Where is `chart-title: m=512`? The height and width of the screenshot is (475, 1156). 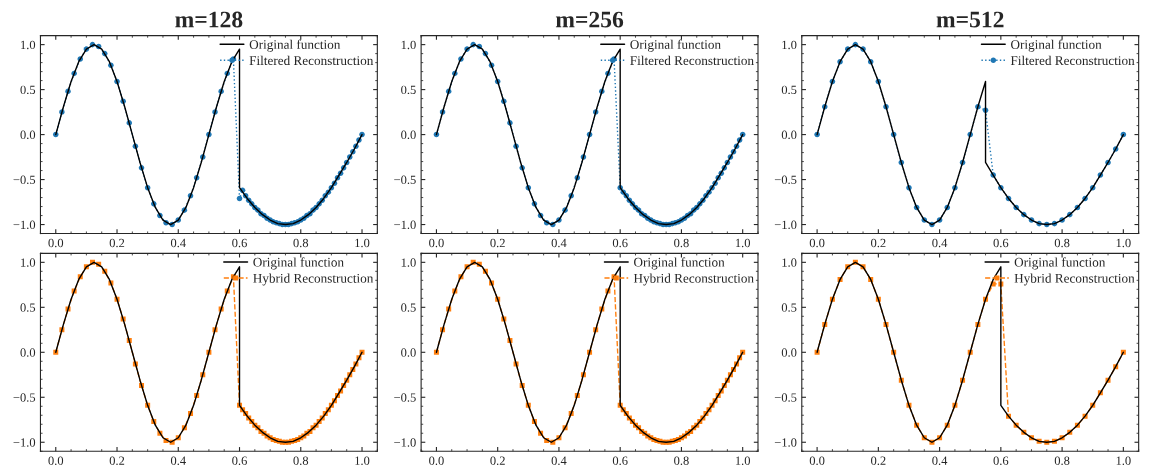 chart-title: m=512 is located at coordinates (970, 19).